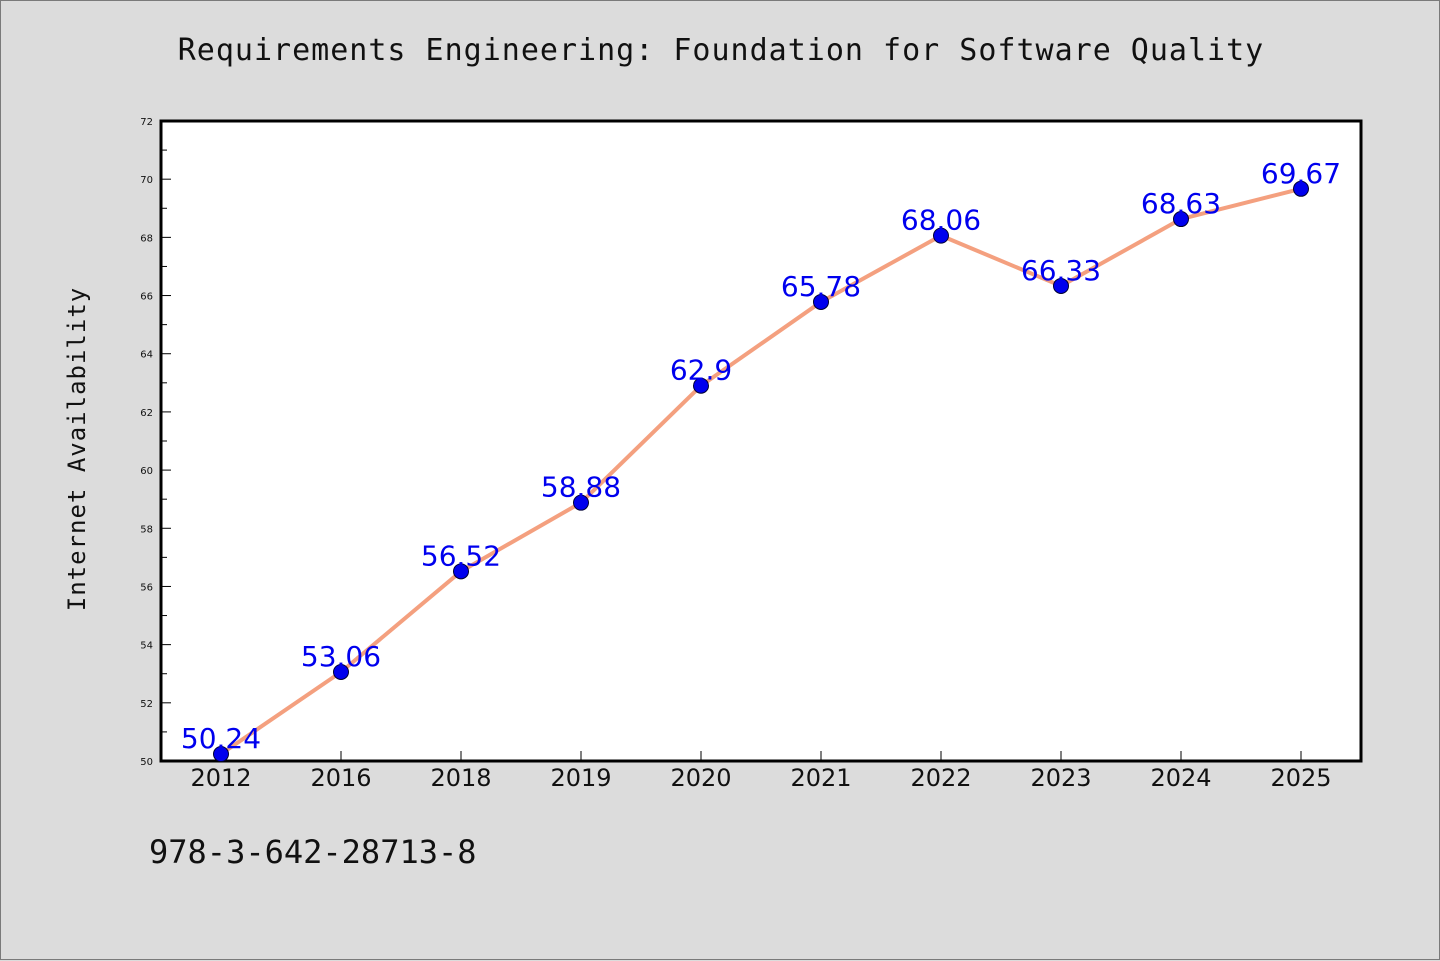 This screenshot has width=1440, height=961. I want to click on x-tick-label: 2020, so click(700, 778).